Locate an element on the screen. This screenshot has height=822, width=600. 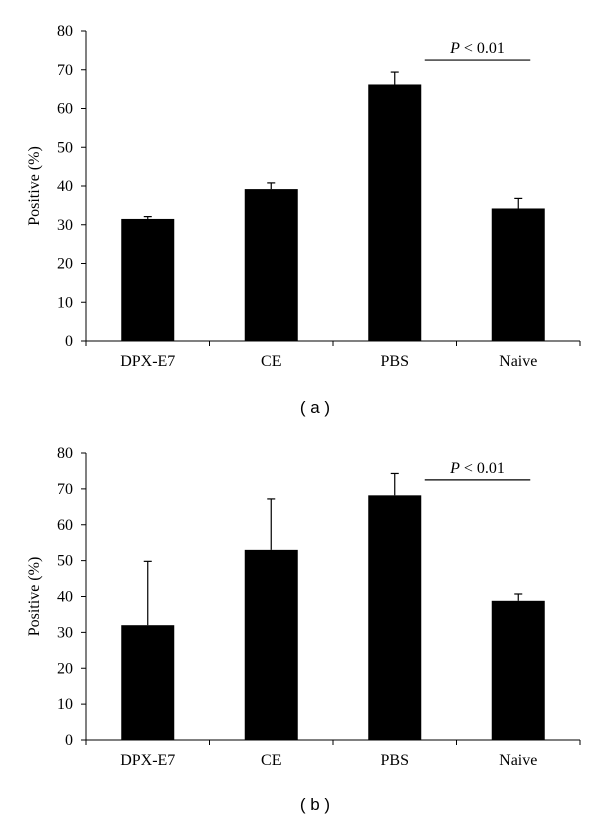
panel-label-b: ( b ) is located at coordinates (315, 804).